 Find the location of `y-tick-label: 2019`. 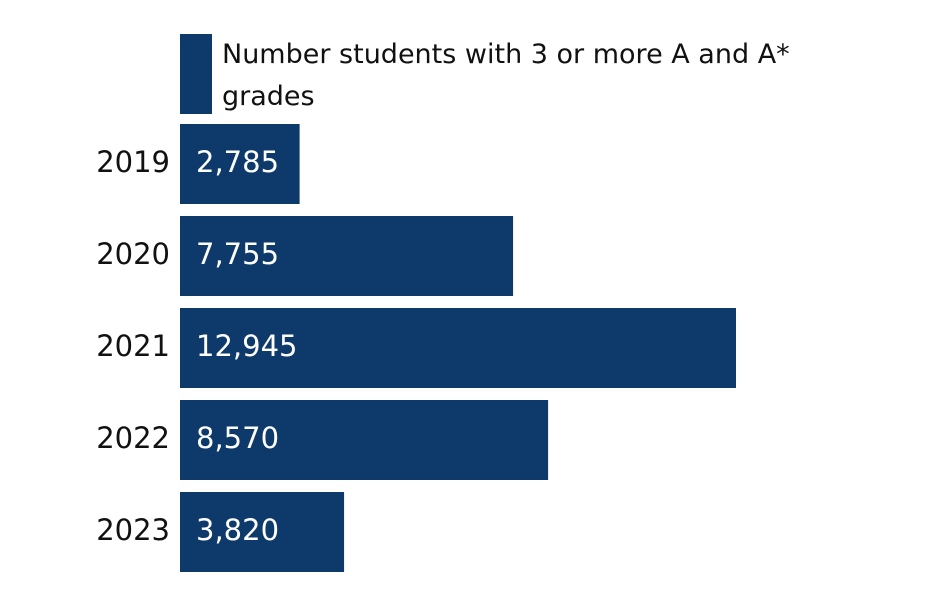

y-tick-label: 2019 is located at coordinates (133, 162).